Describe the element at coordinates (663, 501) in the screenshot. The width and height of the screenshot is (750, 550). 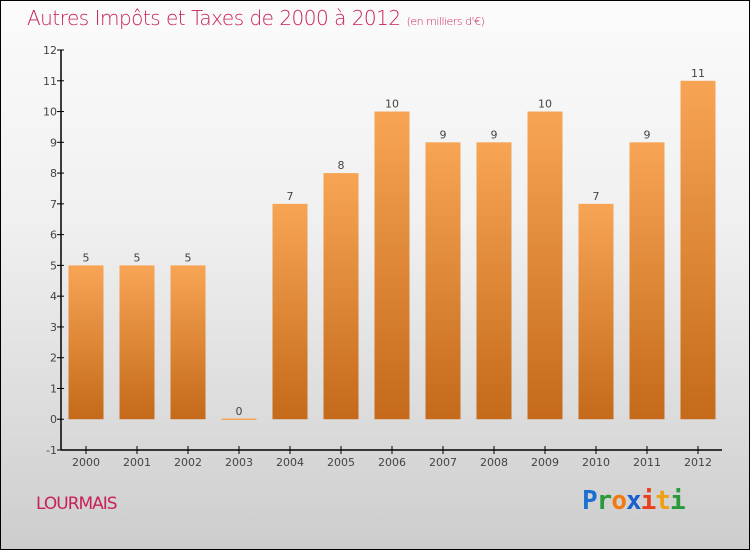
I see `logo-letter: t` at that location.